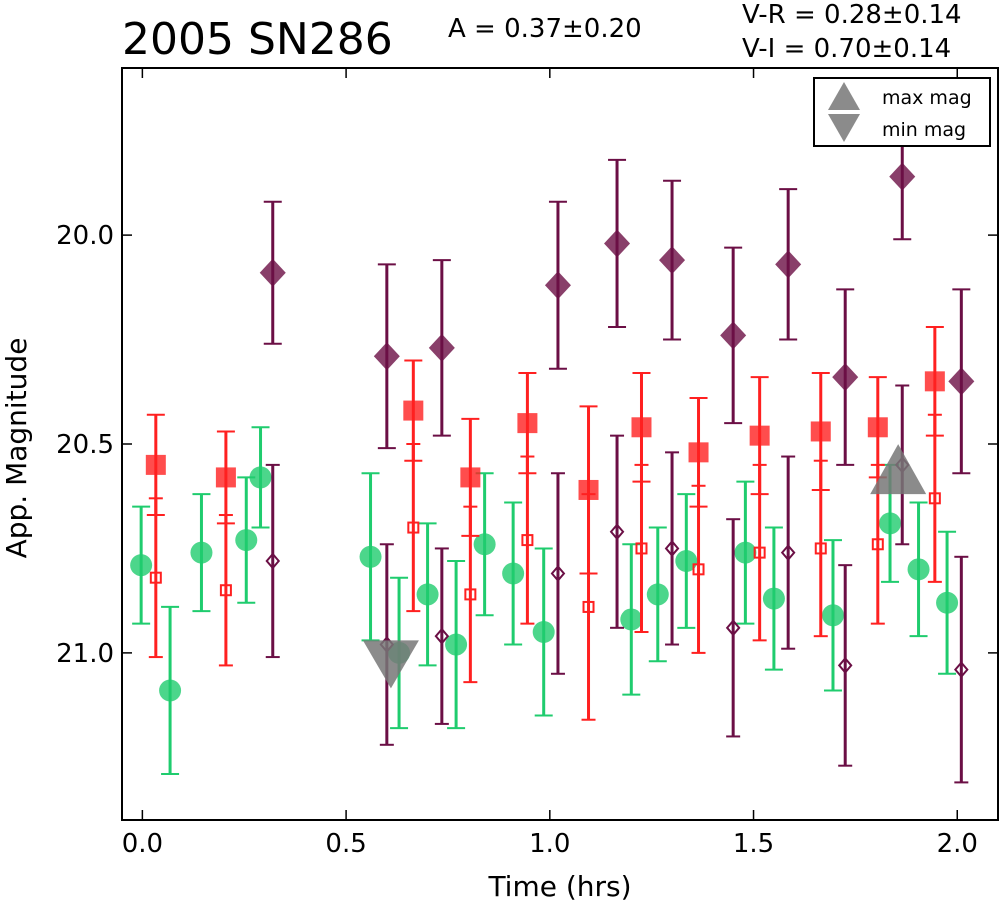 This screenshot has width=1001, height=904. Describe the element at coordinates (898, 469) in the screenshot. I see `max-mag-triangle` at that location.